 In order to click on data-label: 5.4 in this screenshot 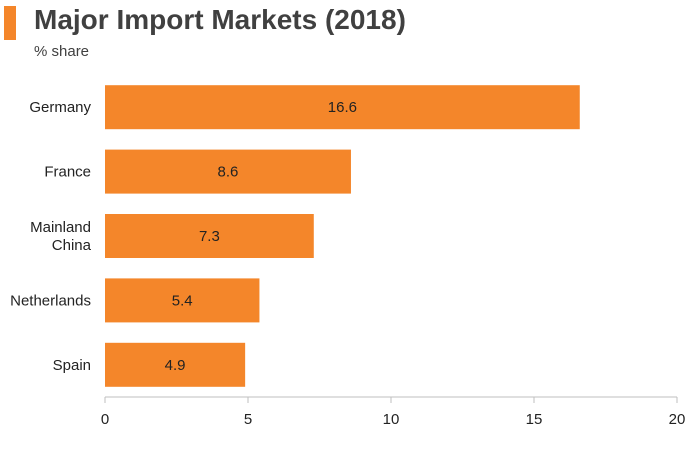, I will do `click(182, 300)`.